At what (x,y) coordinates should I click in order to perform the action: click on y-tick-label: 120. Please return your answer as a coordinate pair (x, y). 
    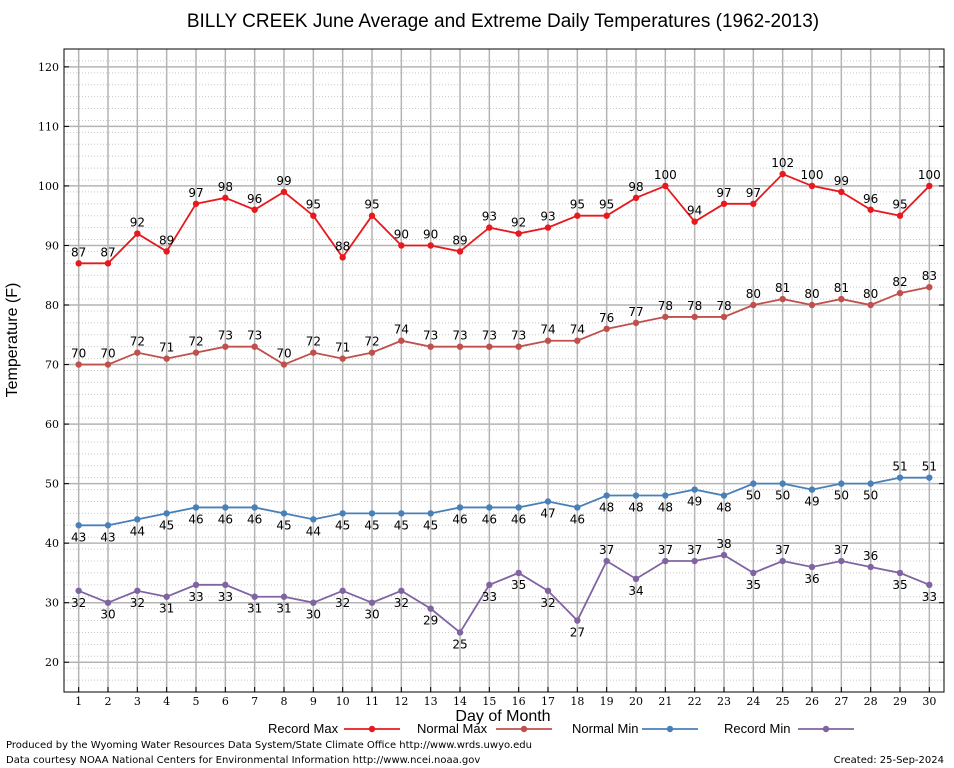
    Looking at the image, I should click on (48, 67).